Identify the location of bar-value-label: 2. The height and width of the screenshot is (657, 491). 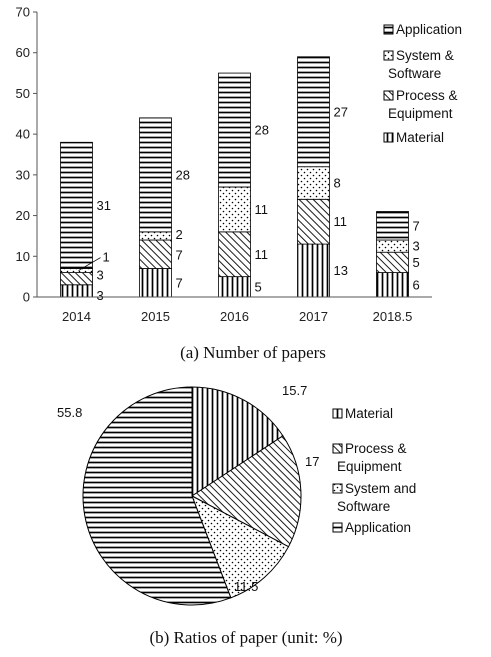
(179, 234).